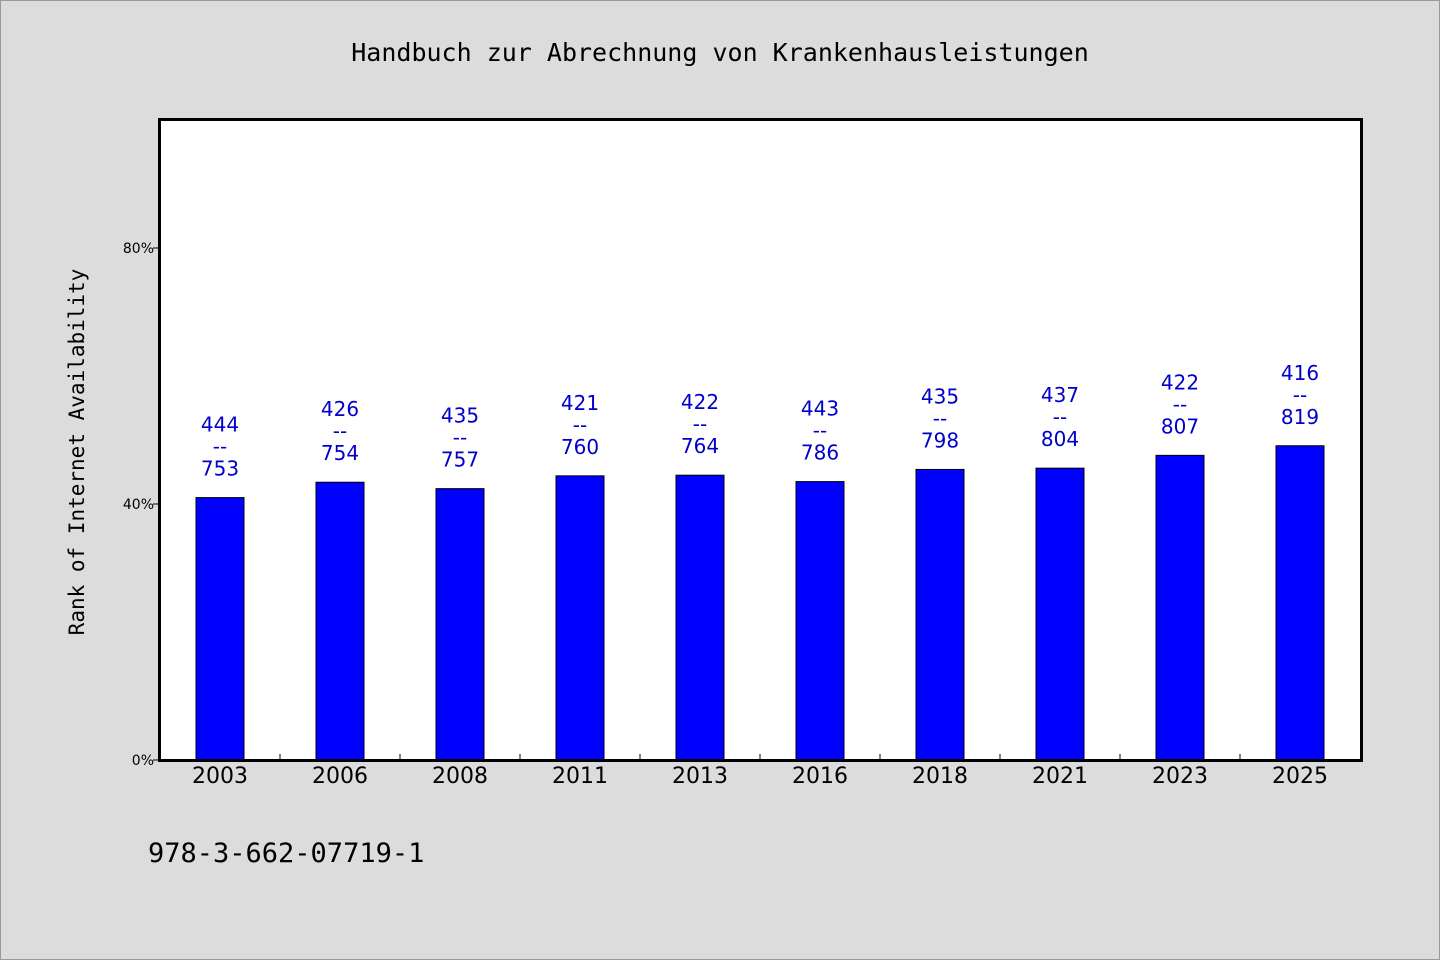 Image resolution: width=1440 pixels, height=960 pixels. I want to click on y-tick-label-40: 40%, so click(138, 505).